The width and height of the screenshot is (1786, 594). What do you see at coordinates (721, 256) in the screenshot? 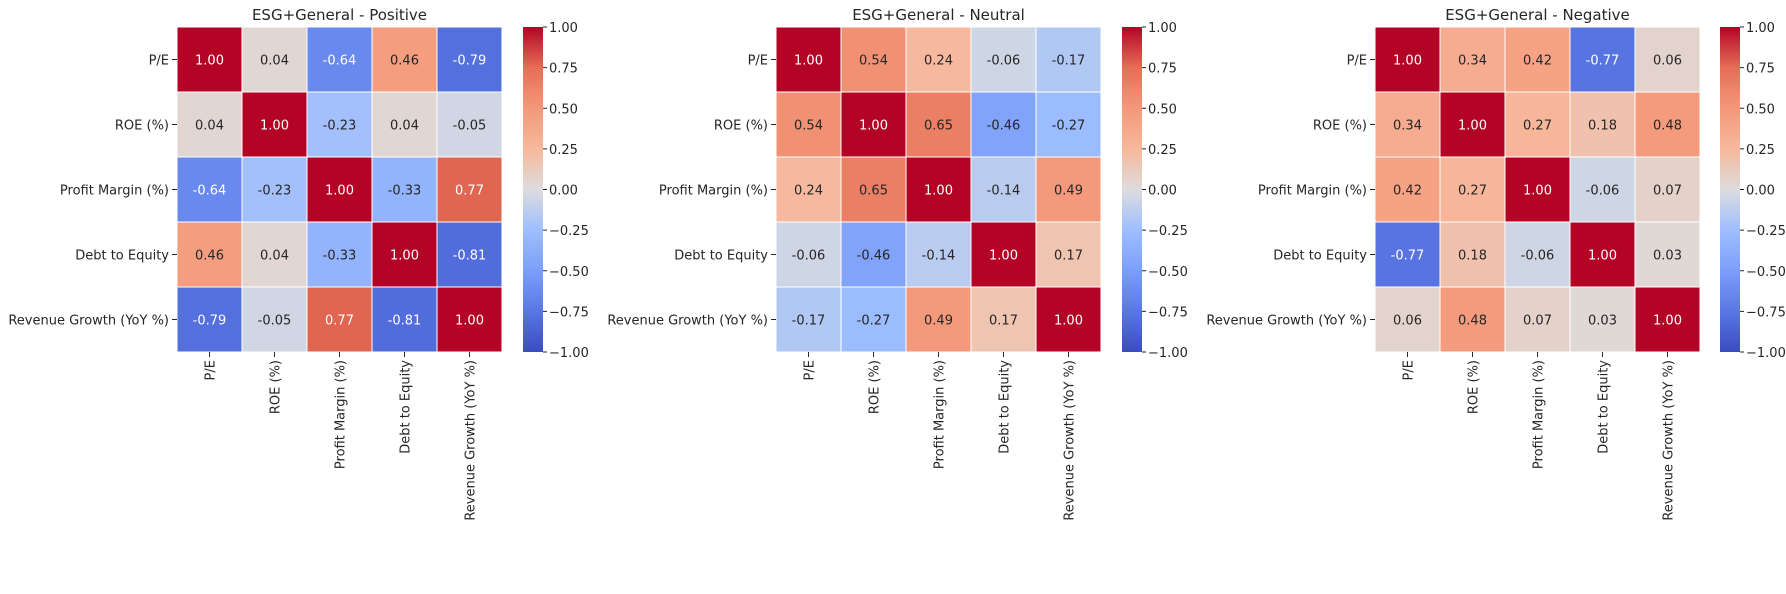
I see `row-tick-label: Debt to Equity` at bounding box center [721, 256].